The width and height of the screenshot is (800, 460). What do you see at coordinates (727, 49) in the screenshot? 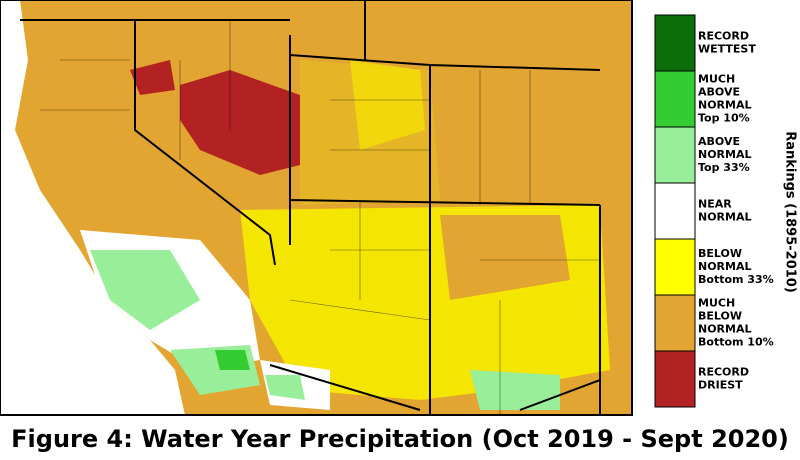
I see `legend-label: WETTEST` at bounding box center [727, 49].